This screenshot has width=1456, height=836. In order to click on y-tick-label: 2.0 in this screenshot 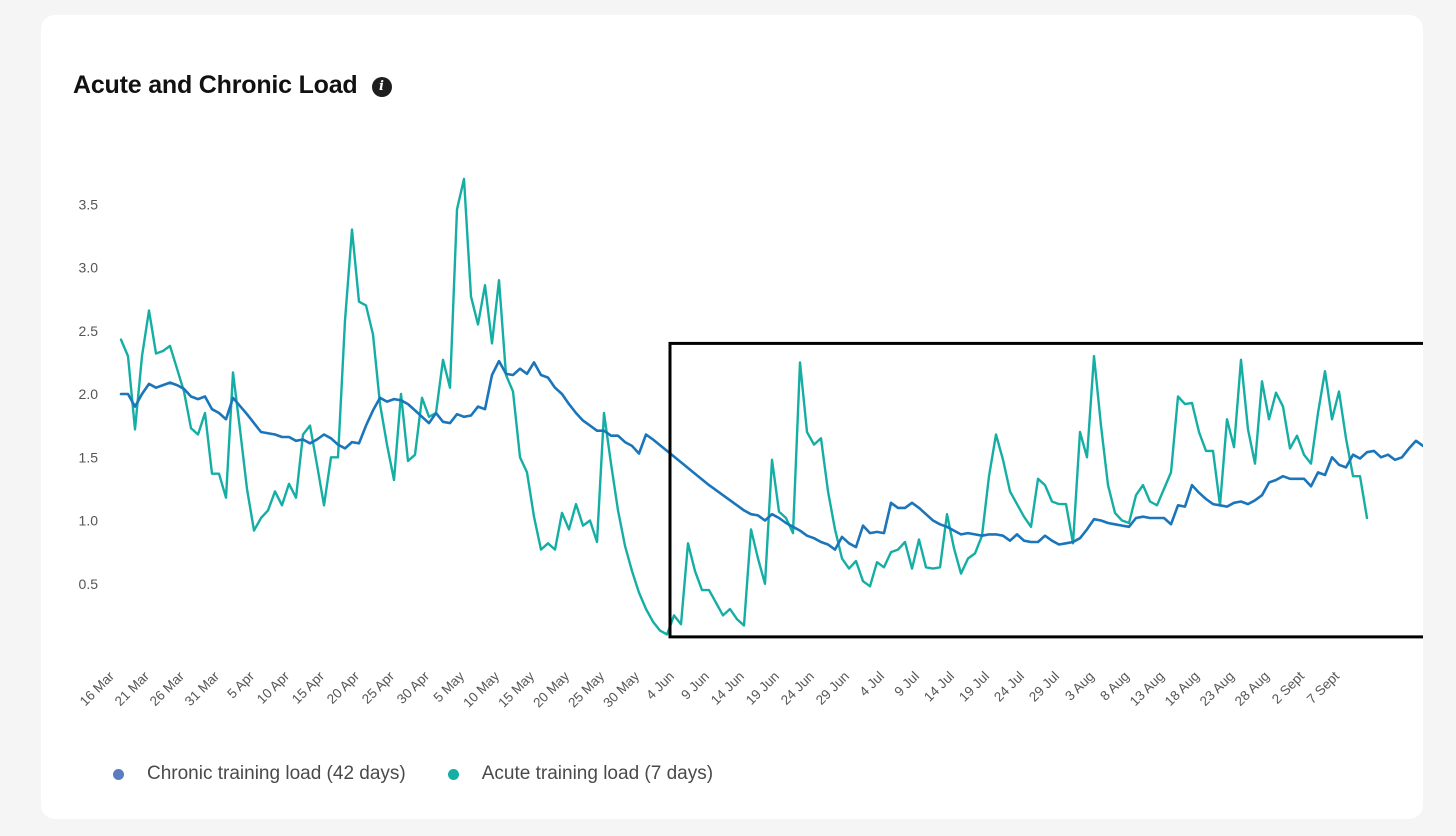, I will do `click(89, 394)`.